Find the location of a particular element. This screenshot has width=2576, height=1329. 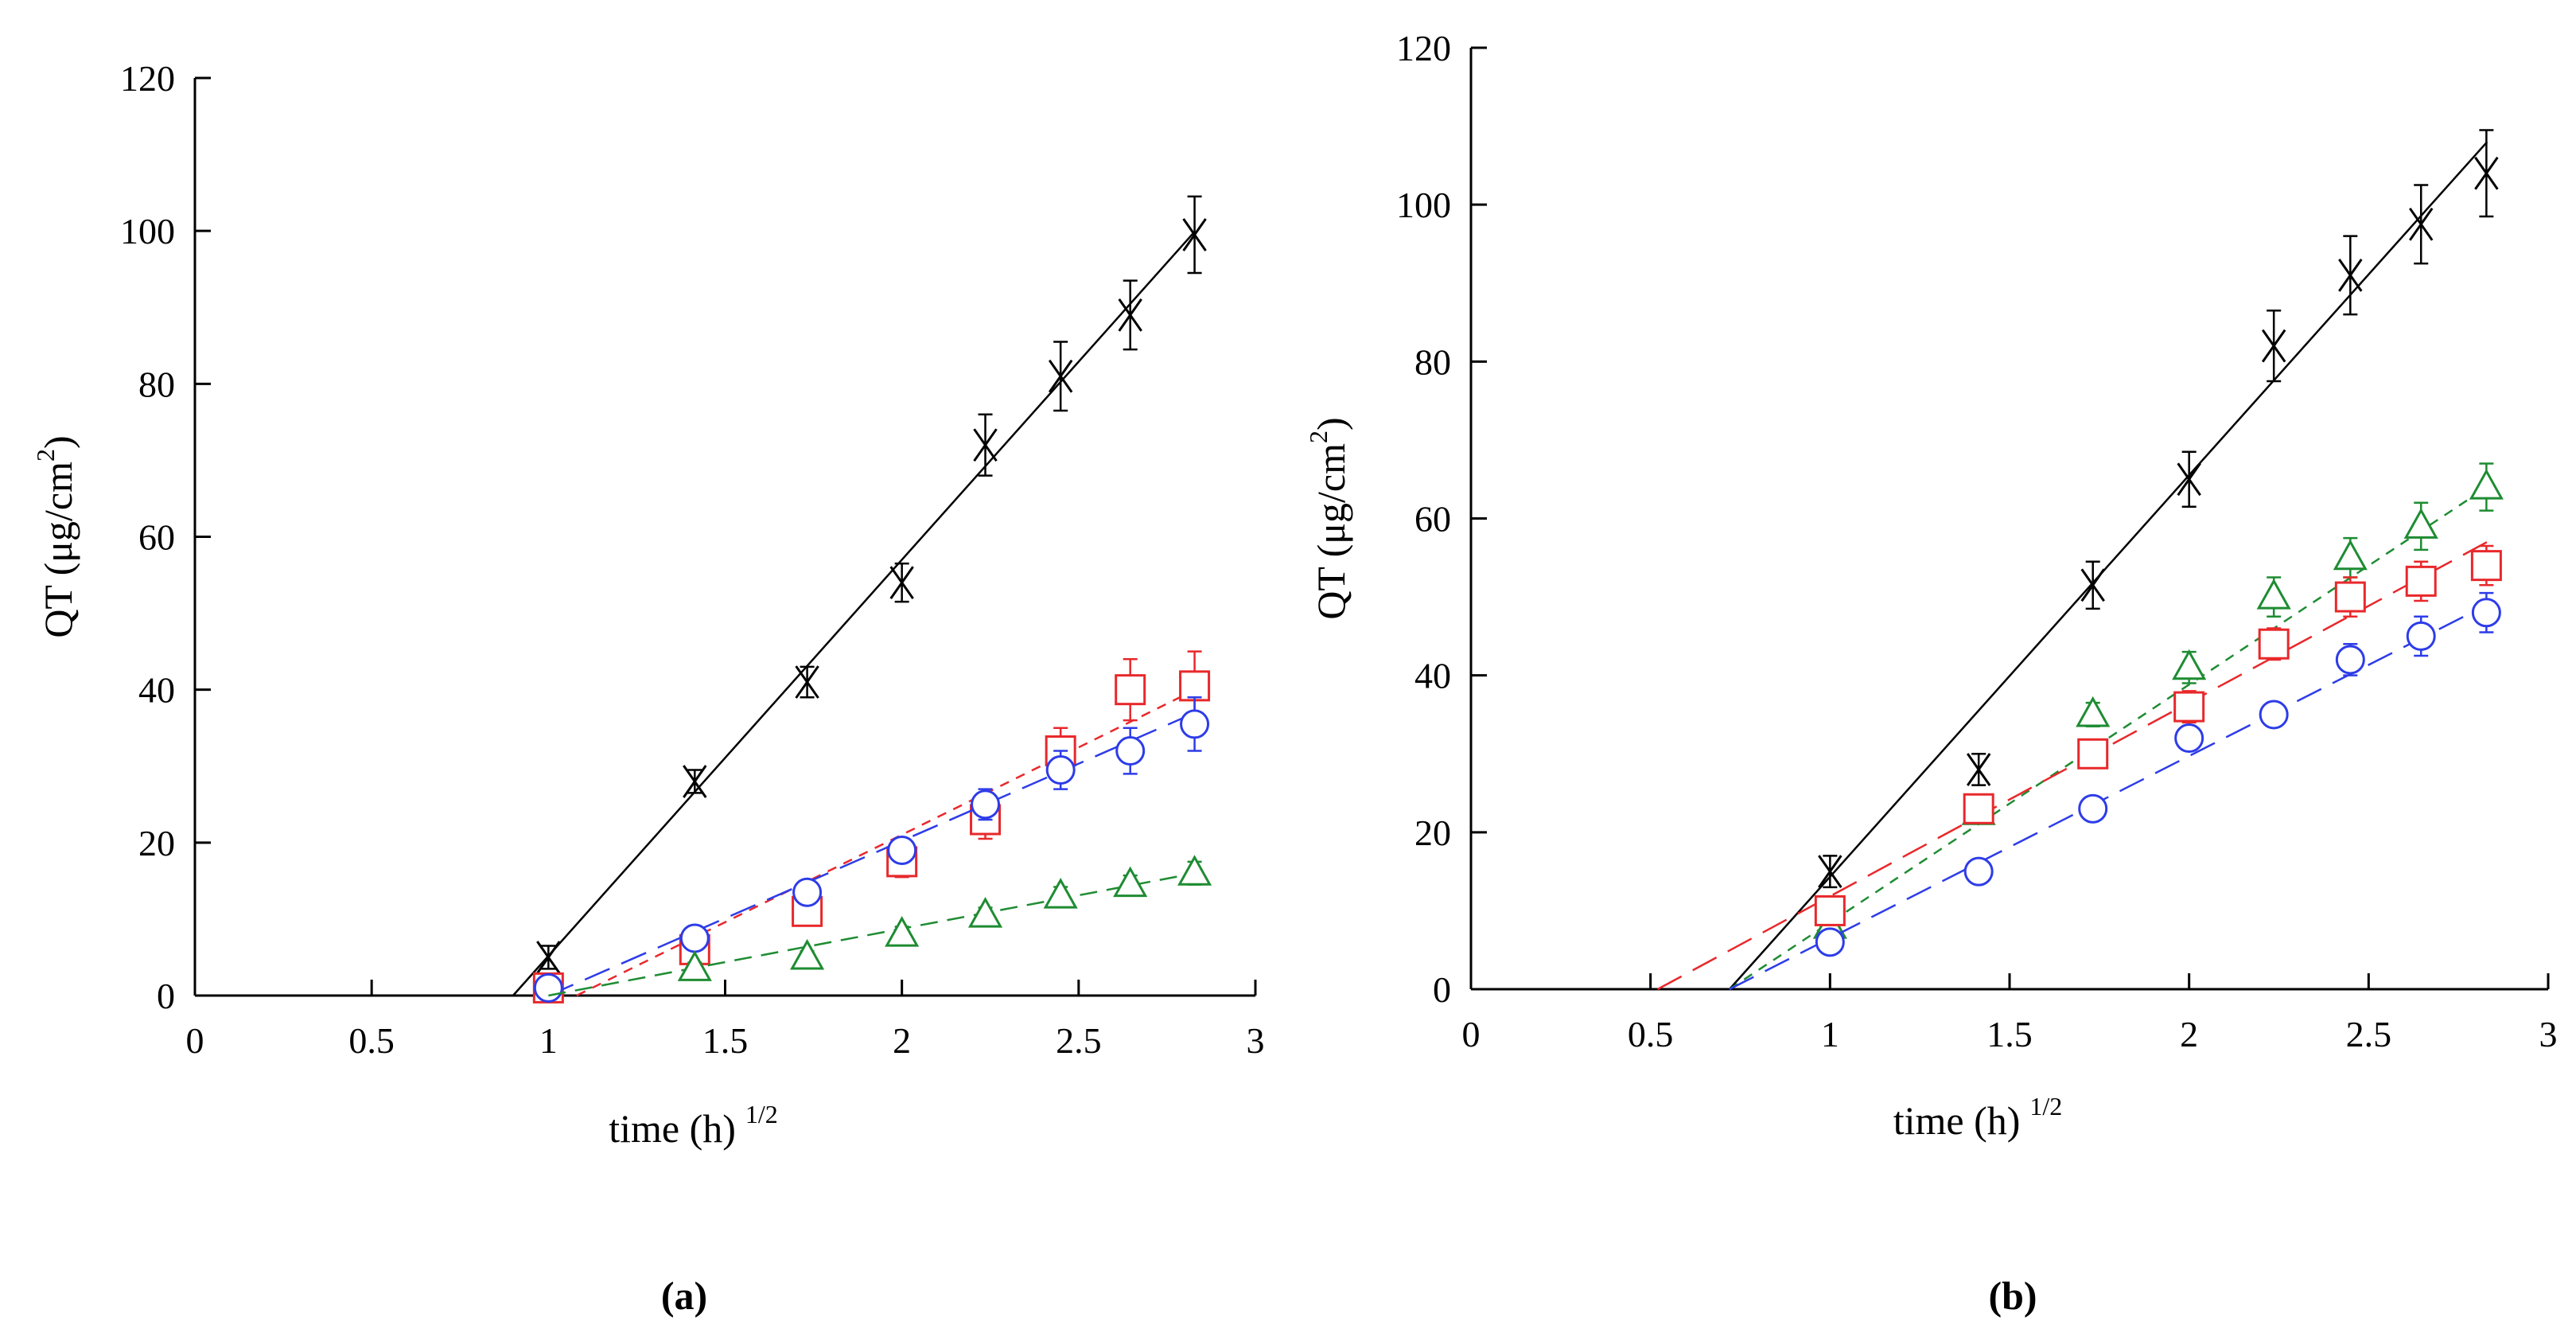

panel-label: (a) is located at coordinates (684, 1295).